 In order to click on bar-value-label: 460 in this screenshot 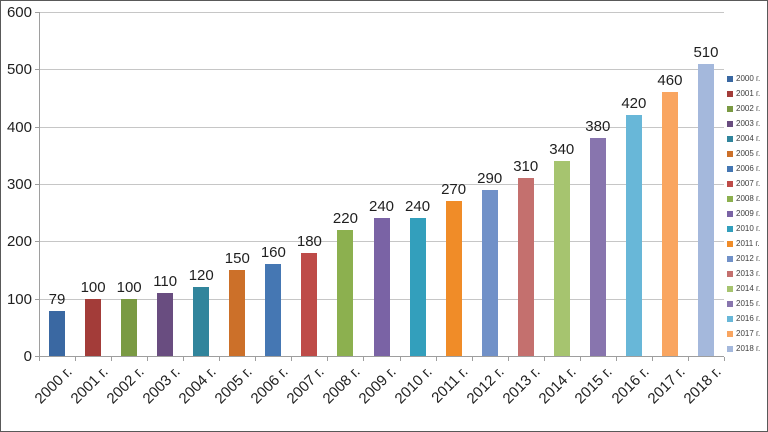, I will do `click(670, 81)`.